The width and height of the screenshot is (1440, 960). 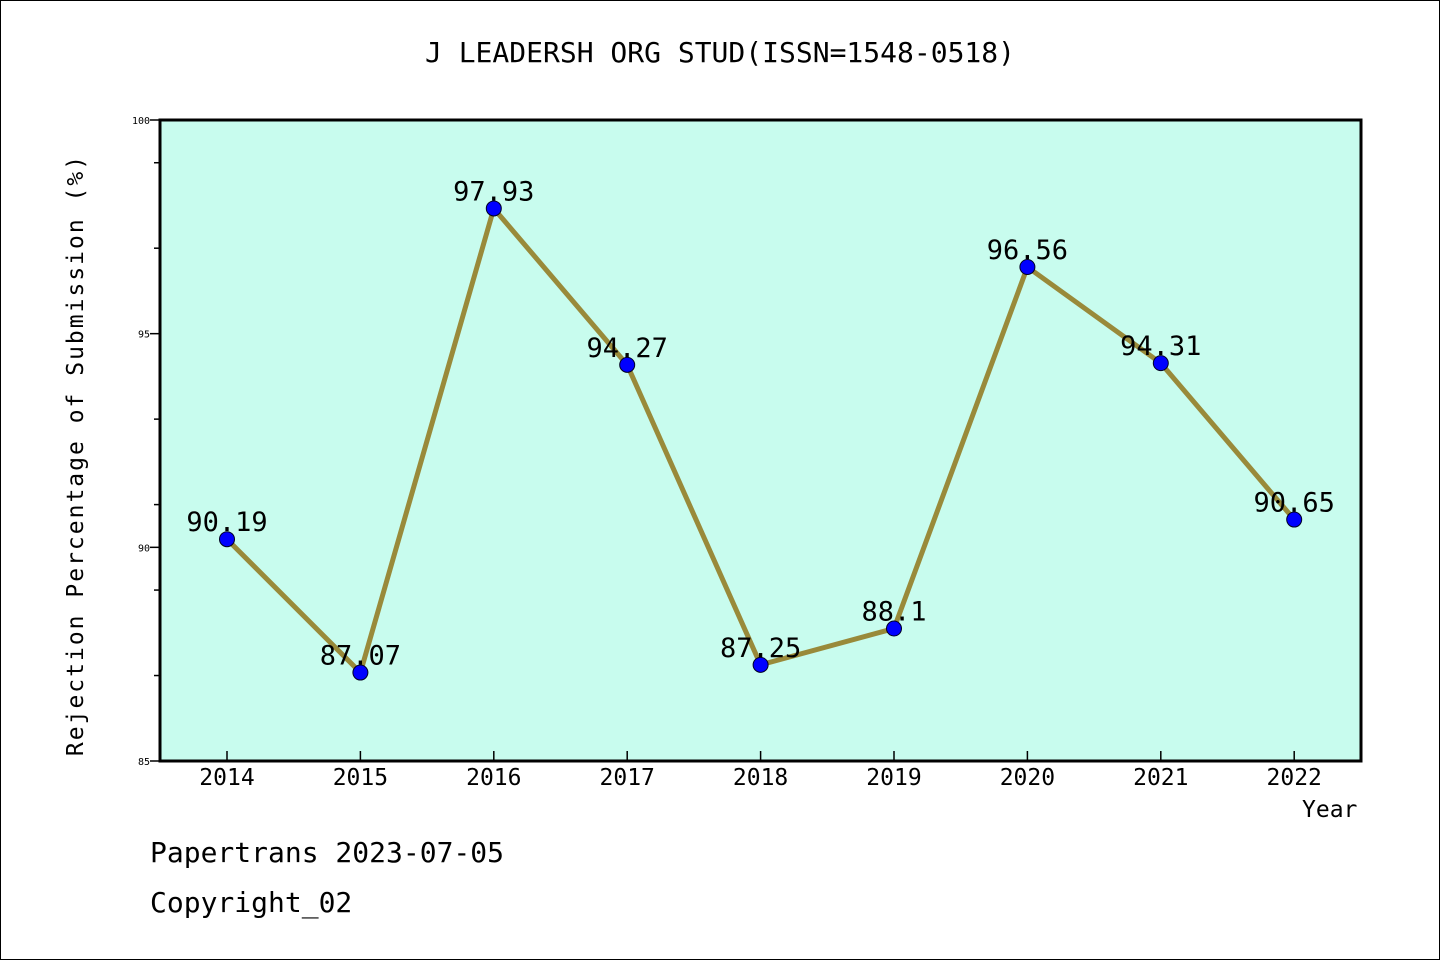 What do you see at coordinates (493, 778) in the screenshot?
I see `x-tick-label: 2016` at bounding box center [493, 778].